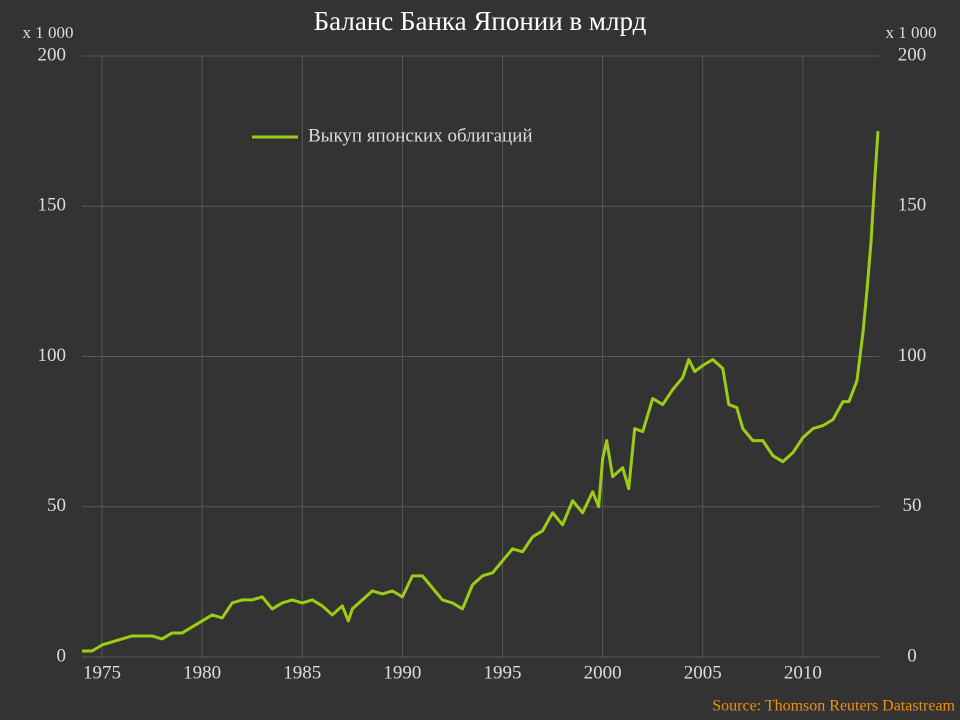 The image size is (960, 720). What do you see at coordinates (912, 54) in the screenshot?
I see `y2-tick-label: 200` at bounding box center [912, 54].